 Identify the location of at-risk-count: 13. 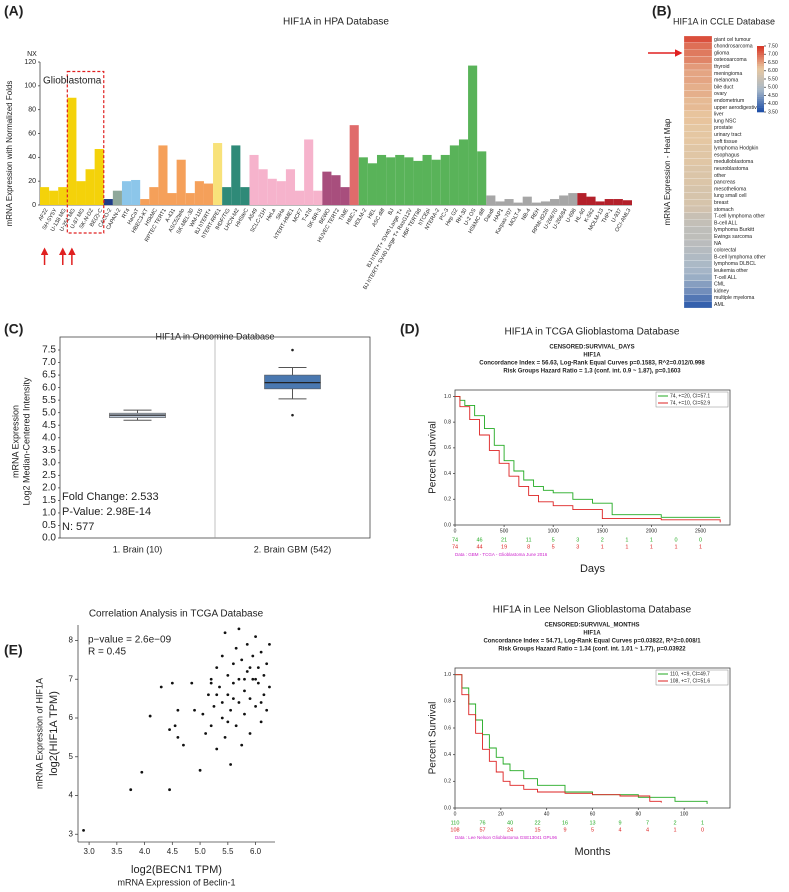
(592, 823).